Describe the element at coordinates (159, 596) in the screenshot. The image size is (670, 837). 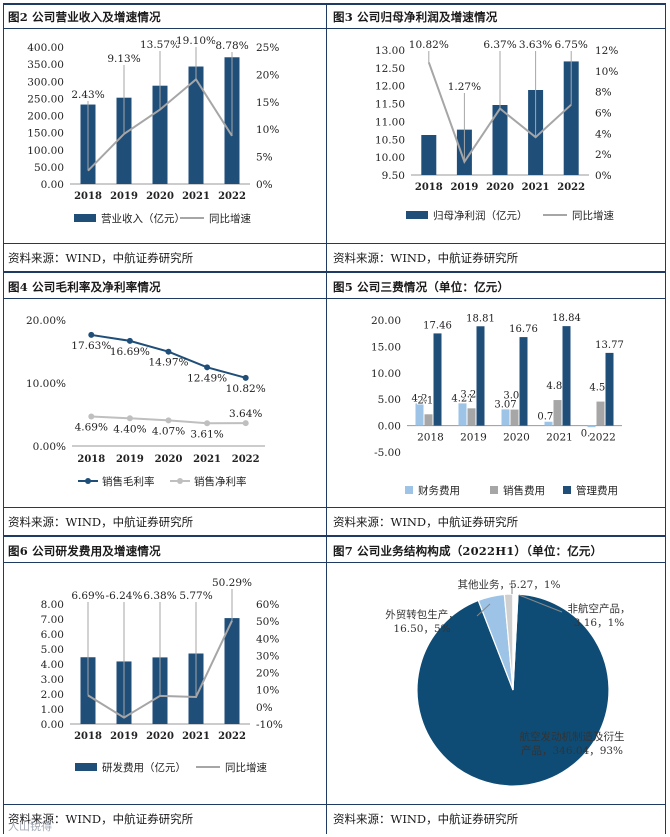
I see `growth-data-label: 6.38%` at that location.